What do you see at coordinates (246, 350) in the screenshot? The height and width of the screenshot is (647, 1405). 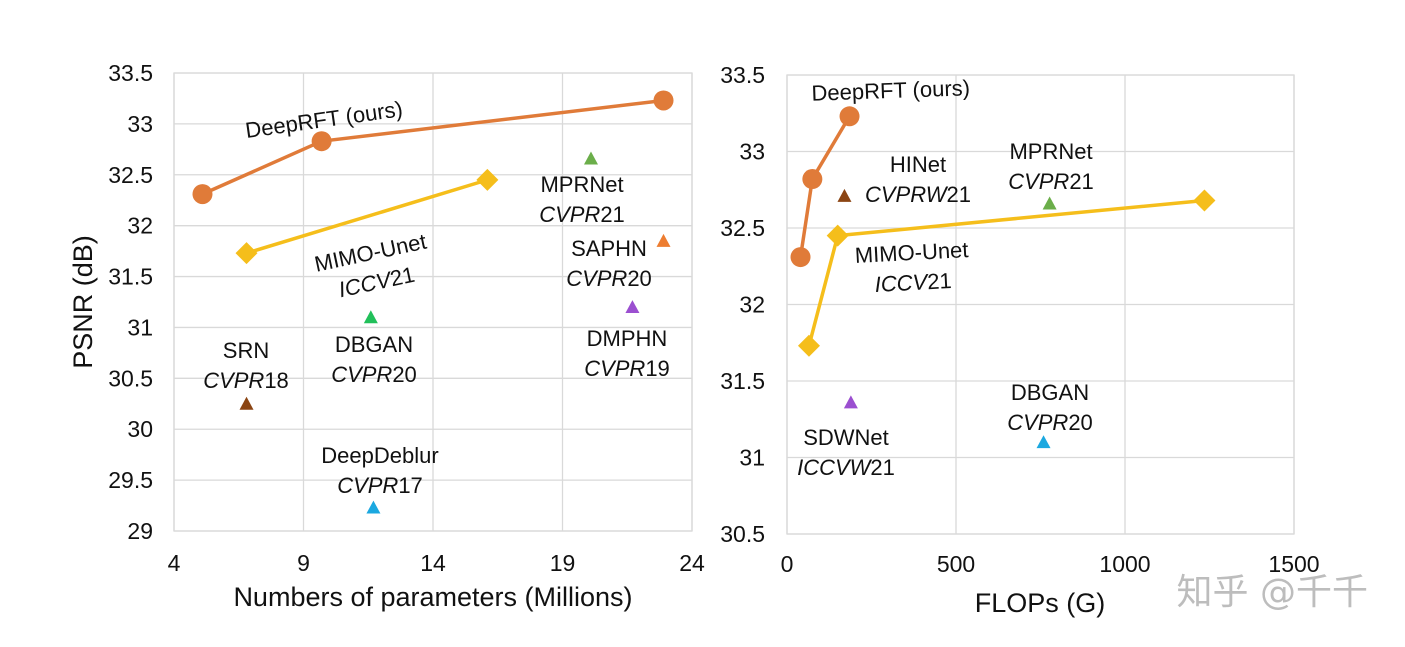 I see `annotation-name: SRN` at bounding box center [246, 350].